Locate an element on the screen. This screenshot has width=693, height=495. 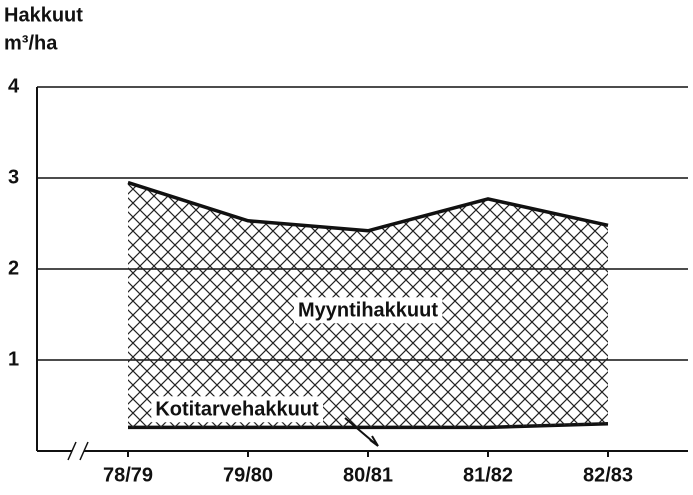
series-line is located at coordinates (368, 206).